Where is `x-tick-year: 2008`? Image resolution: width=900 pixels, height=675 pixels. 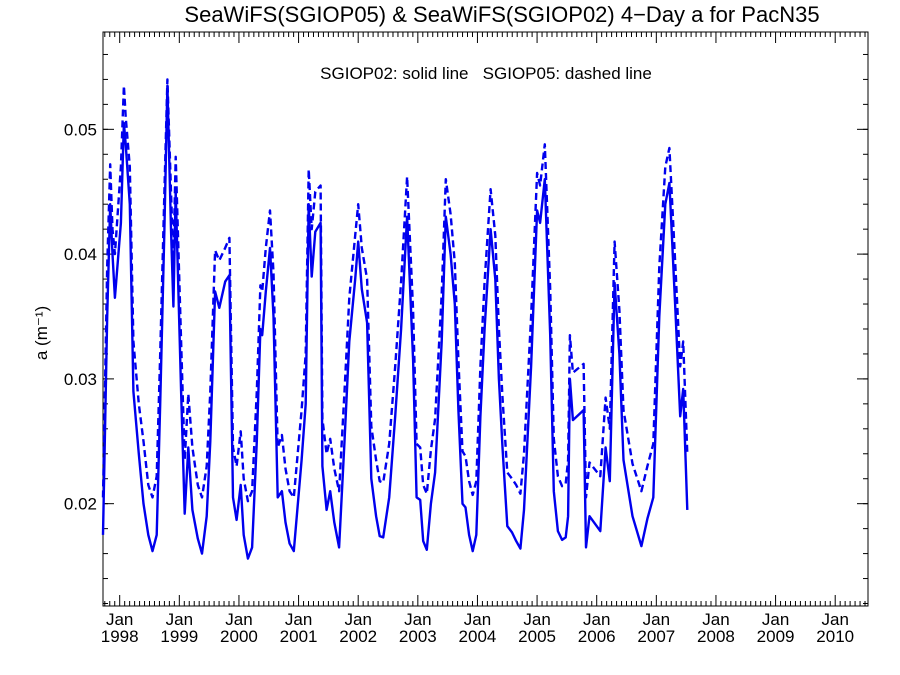 x-tick-year: 2008 is located at coordinates (716, 636).